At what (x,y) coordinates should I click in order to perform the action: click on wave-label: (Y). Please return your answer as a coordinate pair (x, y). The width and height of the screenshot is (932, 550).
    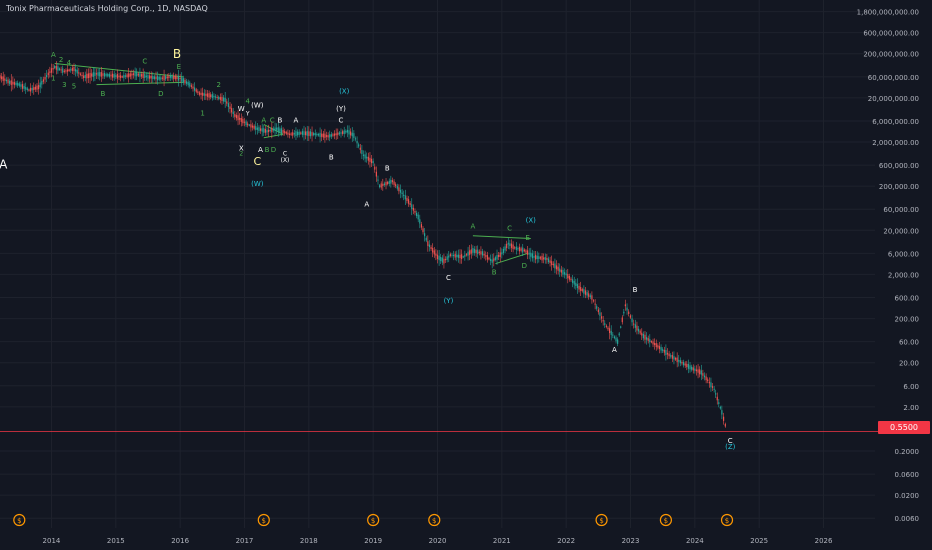
    Looking at the image, I should click on (341, 109).